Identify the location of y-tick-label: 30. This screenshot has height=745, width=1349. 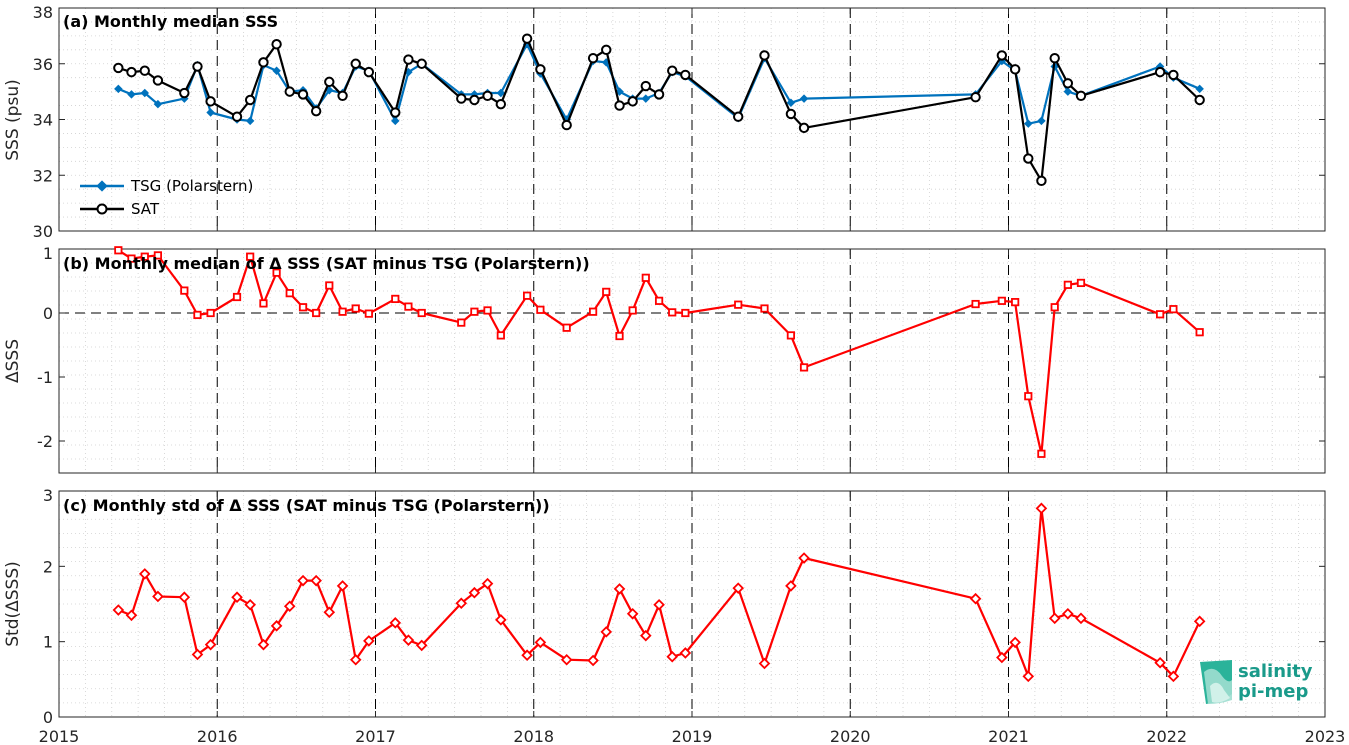
(43, 231).